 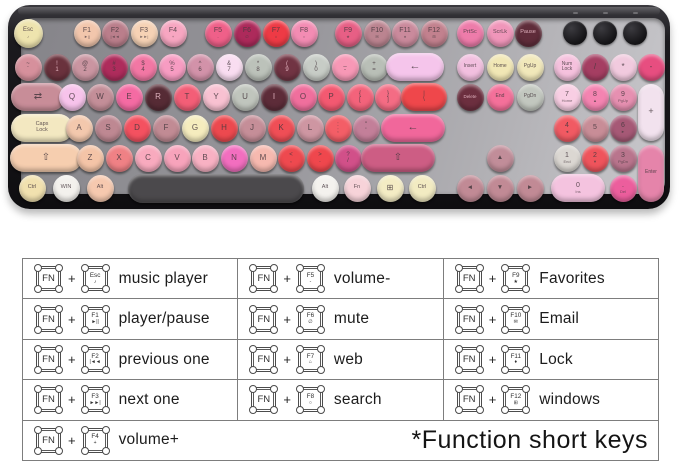 I want to click on shortcut-action: volume+, so click(x=149, y=440).